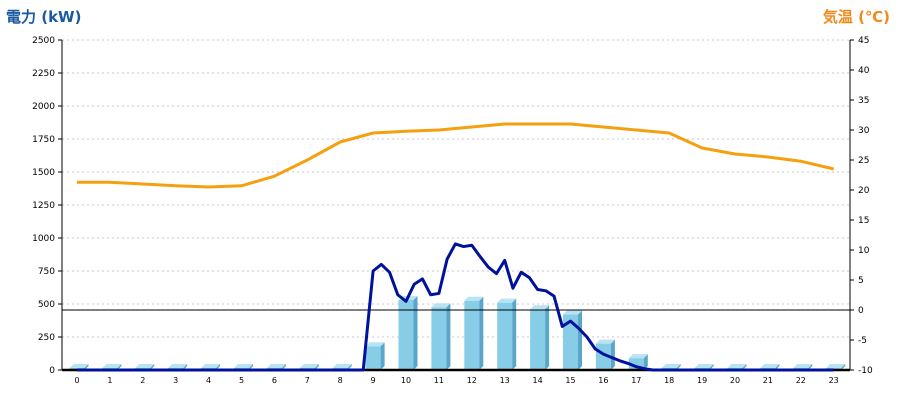 This screenshot has height=404, width=900. What do you see at coordinates (43, 173) in the screenshot?
I see `y-left-tick-label: 1500` at bounding box center [43, 173].